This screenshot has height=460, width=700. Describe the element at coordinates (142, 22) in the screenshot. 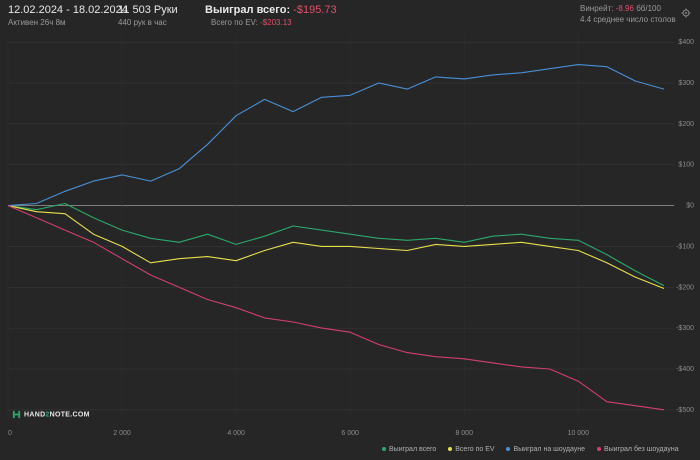

I see `hands-rate: 440 рук в час` at that location.